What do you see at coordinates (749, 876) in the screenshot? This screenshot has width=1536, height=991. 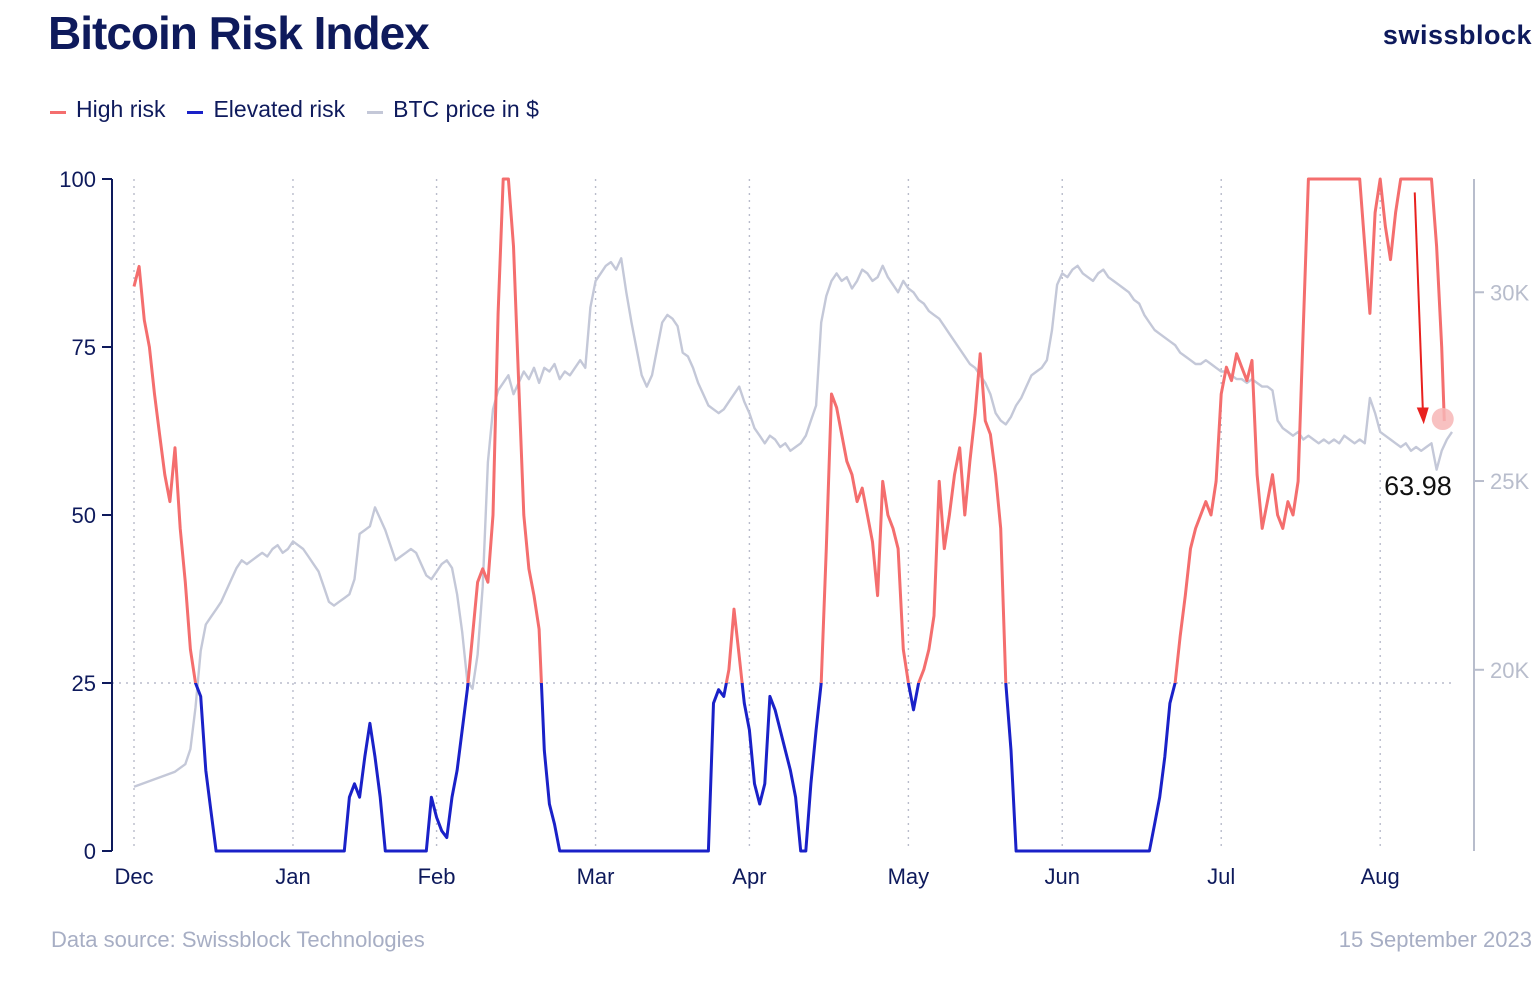 I see `x-tick-label-apr: Apr` at bounding box center [749, 876].